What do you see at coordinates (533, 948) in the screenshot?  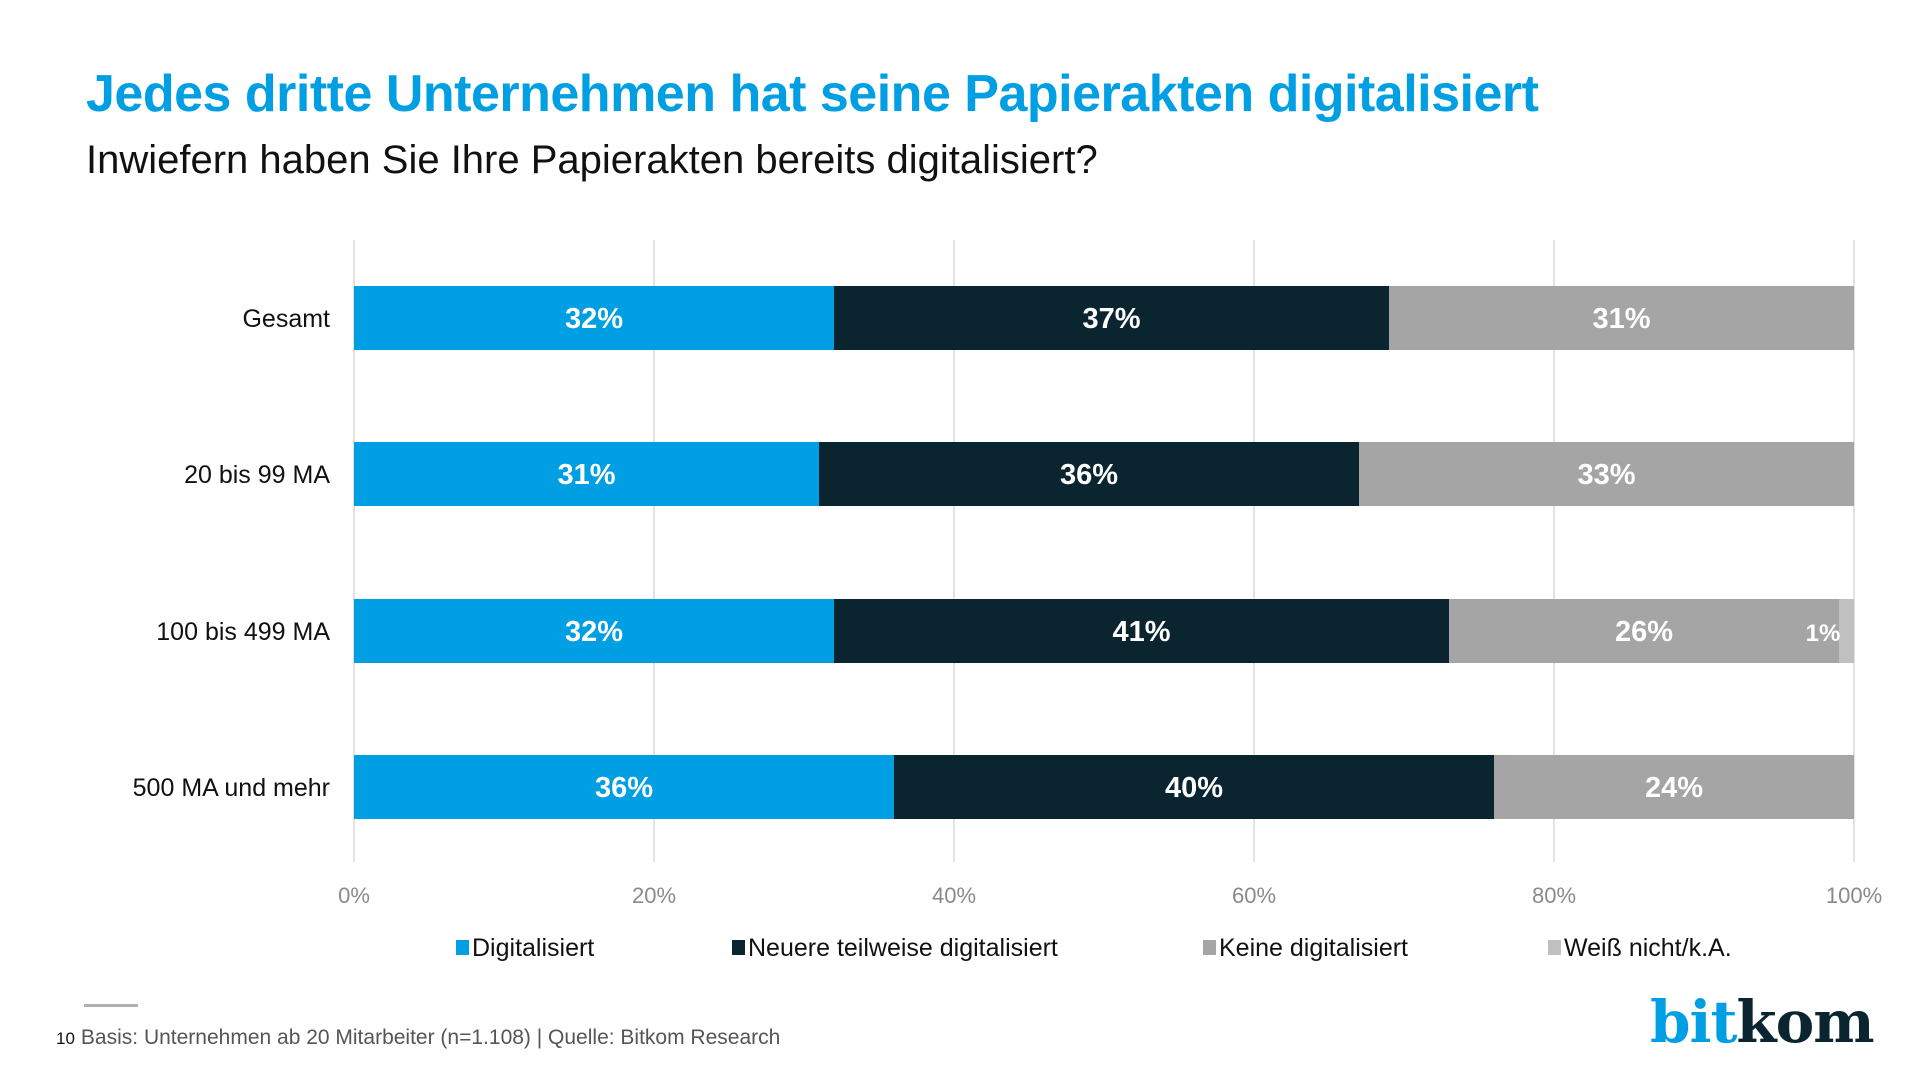 I see `legend-label: Digitalisiert` at bounding box center [533, 948].